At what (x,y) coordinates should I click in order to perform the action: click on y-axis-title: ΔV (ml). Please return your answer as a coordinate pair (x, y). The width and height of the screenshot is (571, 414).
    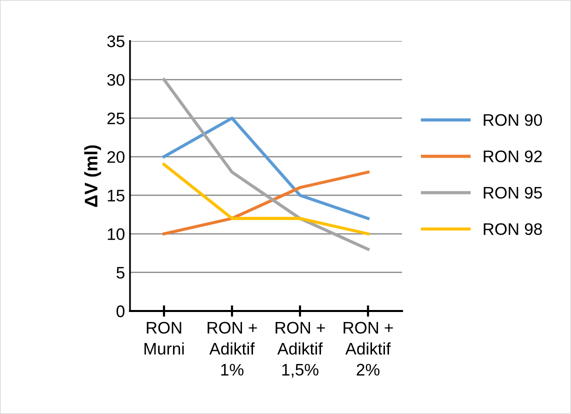
    Looking at the image, I should click on (93, 176).